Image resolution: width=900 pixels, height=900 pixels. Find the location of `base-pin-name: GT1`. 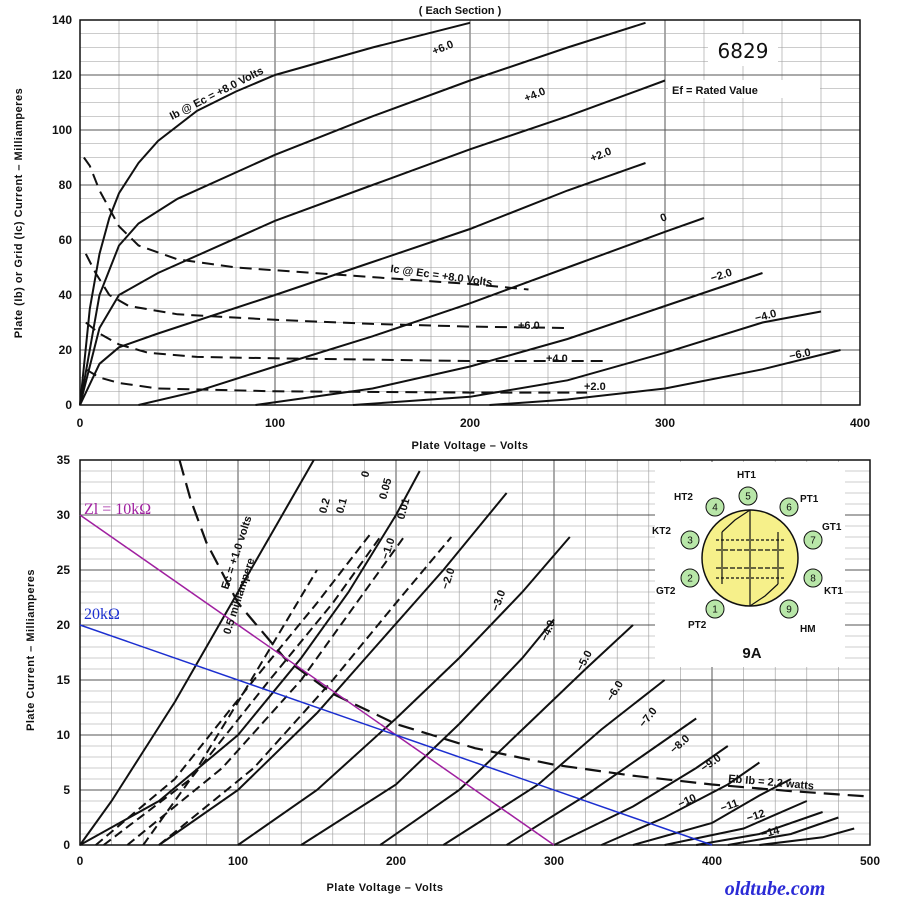

base-pin-name: GT1 is located at coordinates (832, 527).